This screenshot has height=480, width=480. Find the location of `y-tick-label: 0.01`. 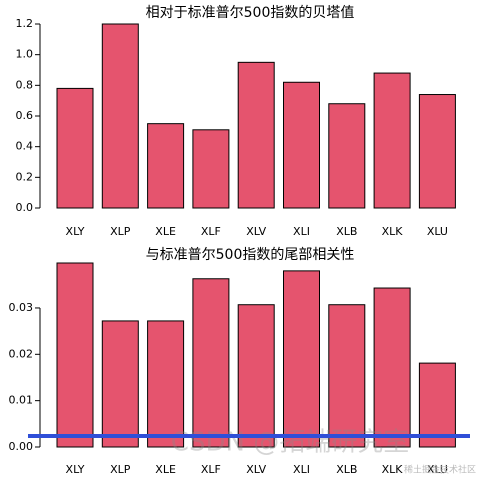

y-tick-label: 0.01 is located at coordinates (21, 400).